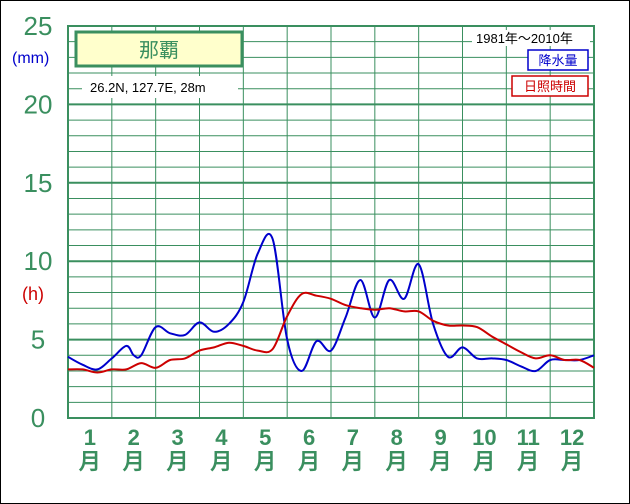 The image size is (630, 504). I want to click on x-tick-month-number: 1, so click(90, 437).